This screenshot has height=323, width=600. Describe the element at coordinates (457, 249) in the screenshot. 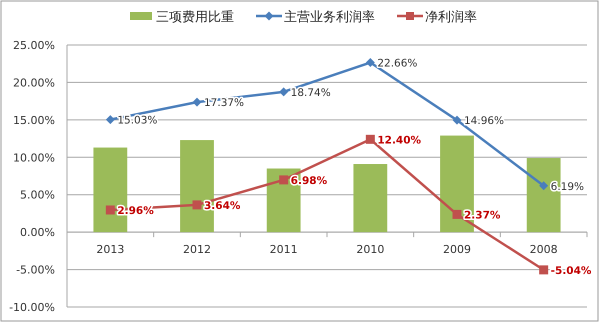

I see `x-tick-label: 2009` at that location.